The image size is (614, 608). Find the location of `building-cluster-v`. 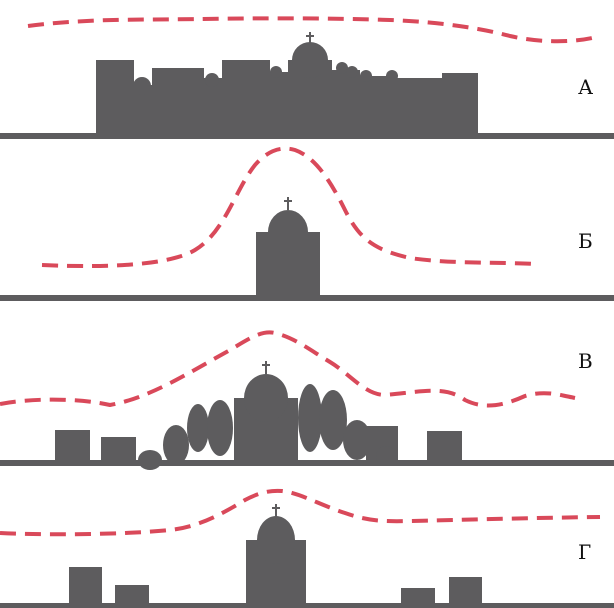

building-cluster-v is located at coordinates (258, 422).